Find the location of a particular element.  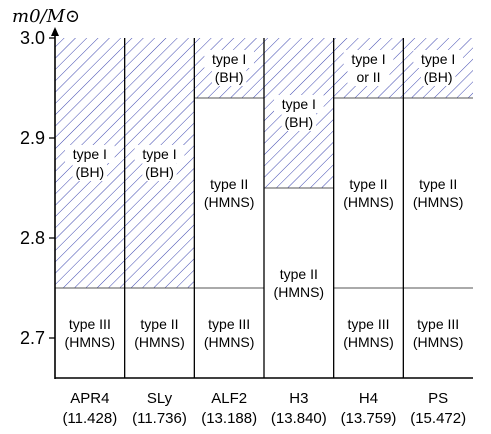

region-3: type I (BH) is located at coordinates (159, 163).